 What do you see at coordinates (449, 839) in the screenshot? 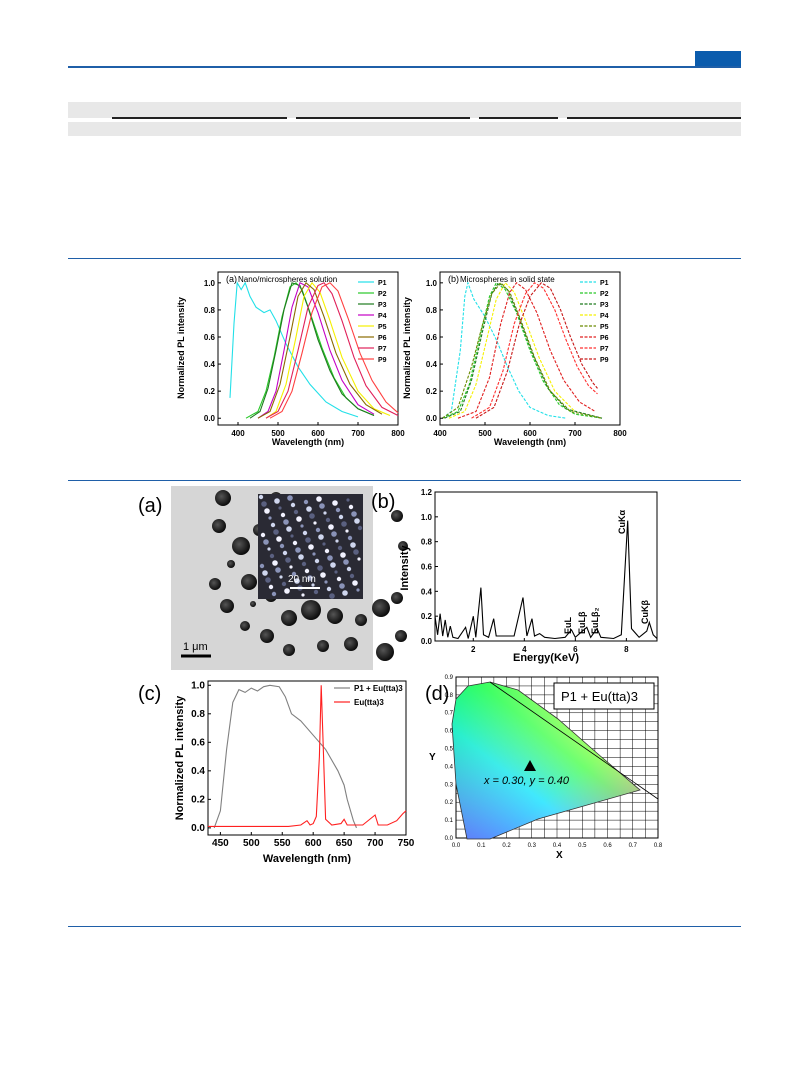
I see `cie-y-tick-label: 0.0` at bounding box center [449, 839].